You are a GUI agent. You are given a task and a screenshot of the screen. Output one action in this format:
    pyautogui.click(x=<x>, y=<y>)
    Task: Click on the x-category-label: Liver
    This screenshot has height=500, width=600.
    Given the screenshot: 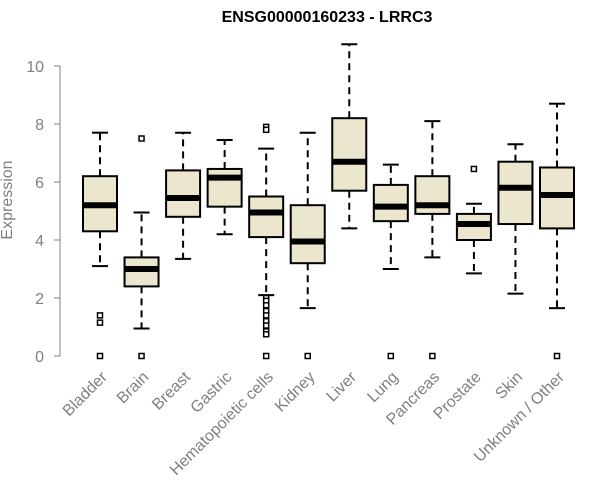 What is the action you would take?
    pyautogui.click(x=342, y=386)
    